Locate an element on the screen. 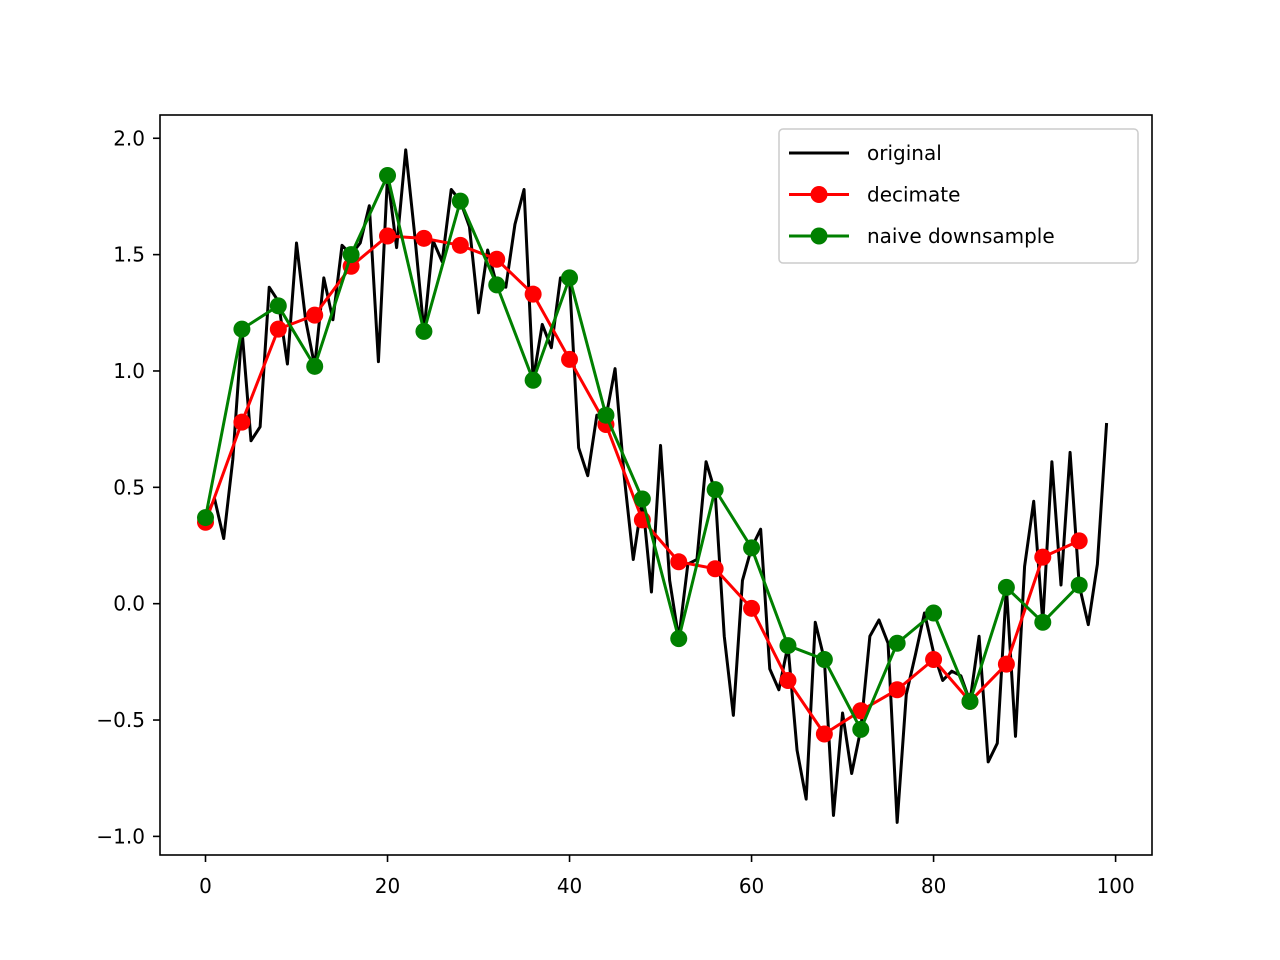 This screenshot has width=1280, height=960. y-axis: −1.0 −0.5 0.0 0.5 1.0 1.5 2.0 is located at coordinates (128, 487).